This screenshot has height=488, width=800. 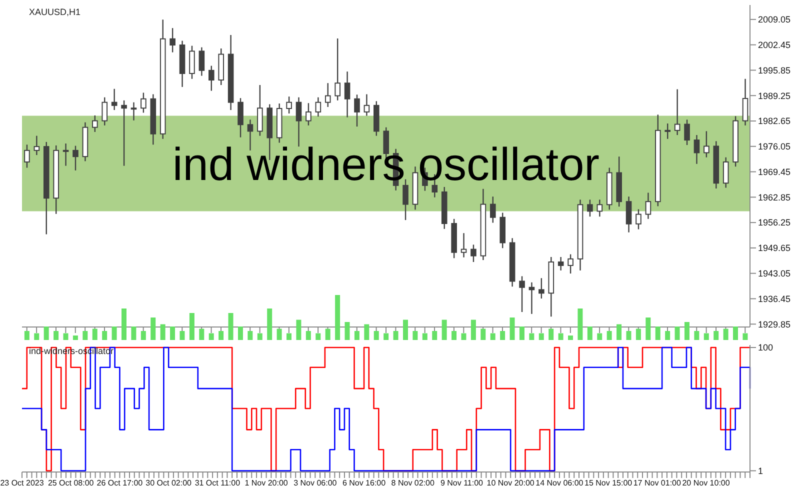 What do you see at coordinates (774, 121) in the screenshot?
I see `y-tick-label: 1982.65` at bounding box center [774, 121].